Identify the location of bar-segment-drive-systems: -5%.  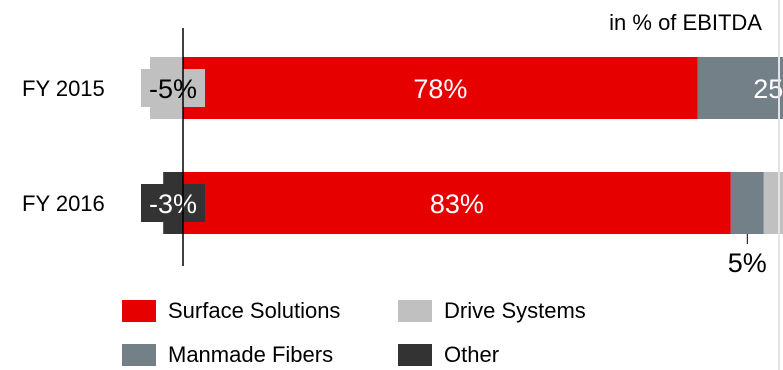
(173, 88).